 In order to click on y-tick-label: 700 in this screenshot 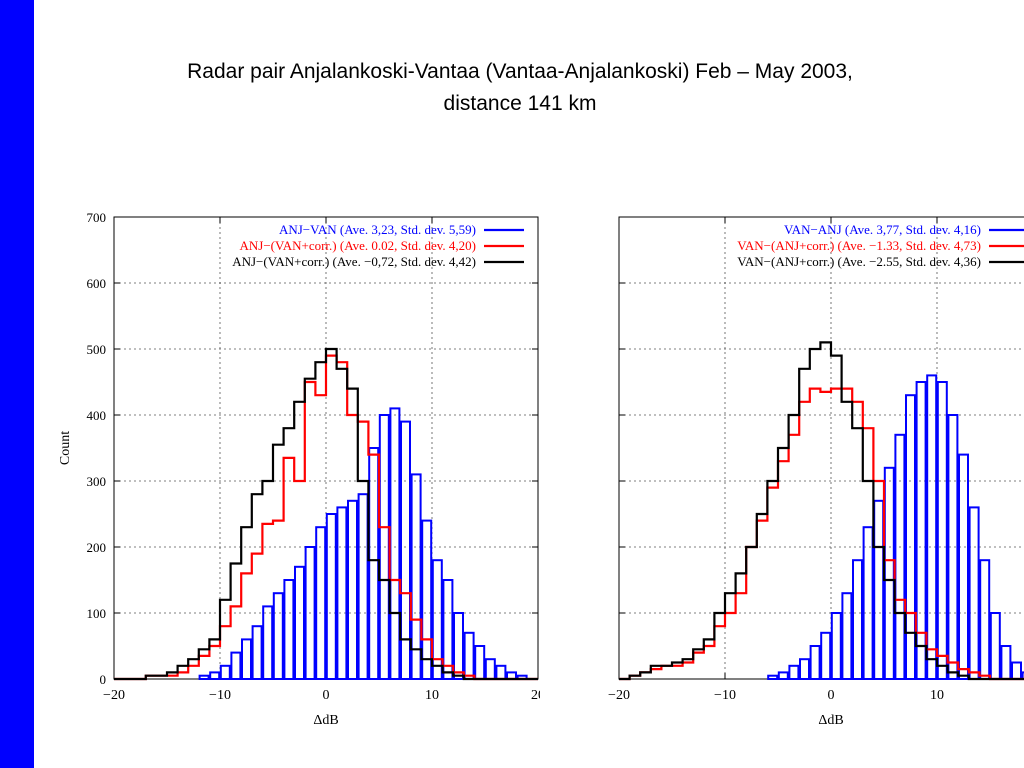, I will do `click(97, 217)`.